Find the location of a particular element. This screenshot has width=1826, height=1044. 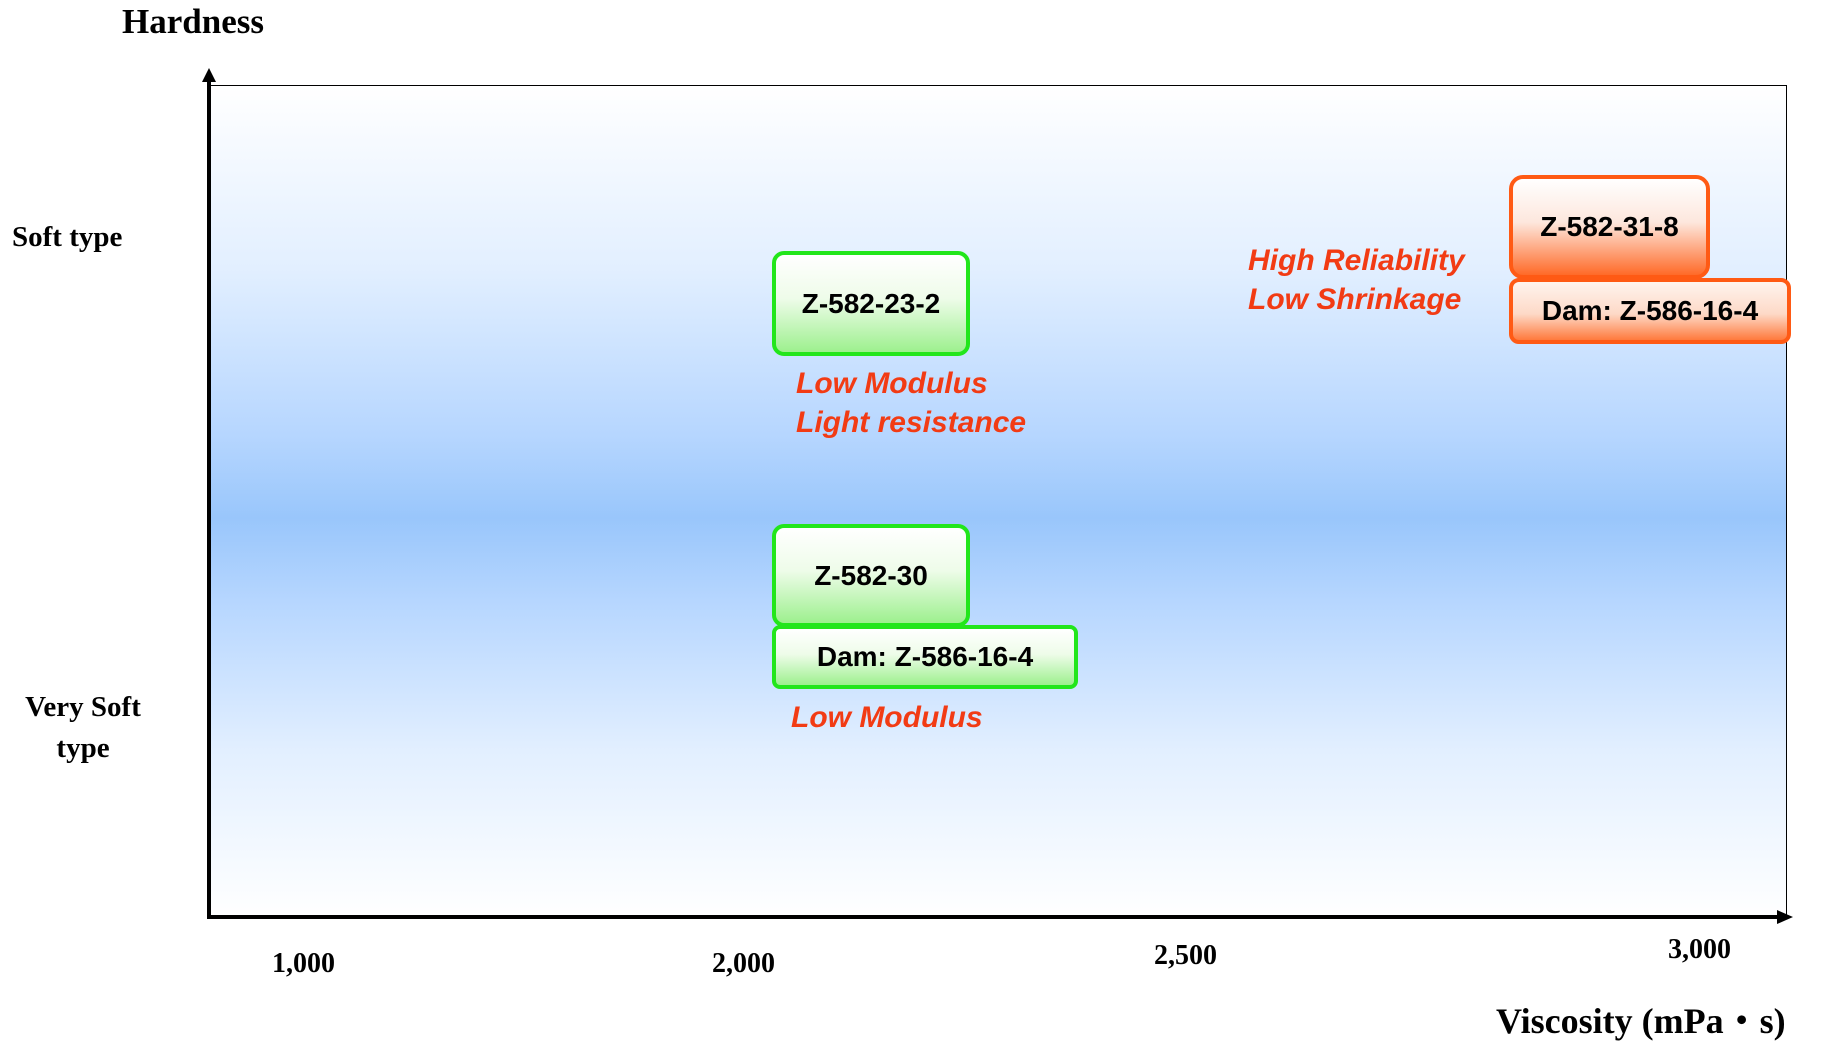

x-tick-label: 2,000 is located at coordinates (743, 963).